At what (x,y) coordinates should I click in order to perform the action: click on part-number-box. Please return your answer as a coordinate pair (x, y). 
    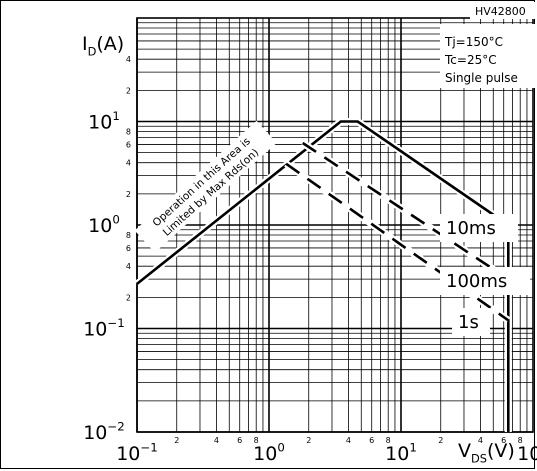
    Looking at the image, I should click on (503, 10).